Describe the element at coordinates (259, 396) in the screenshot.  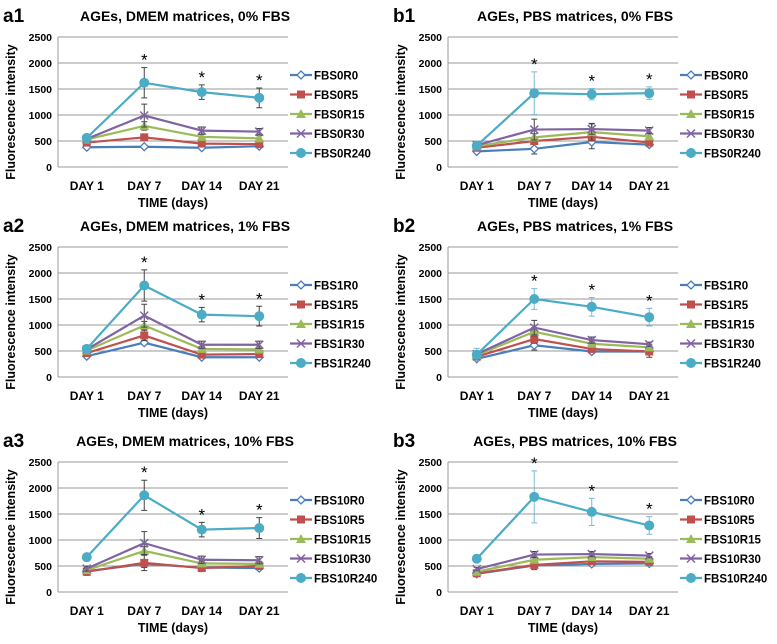
I see `x-tick-label: DAY 21` at that location.